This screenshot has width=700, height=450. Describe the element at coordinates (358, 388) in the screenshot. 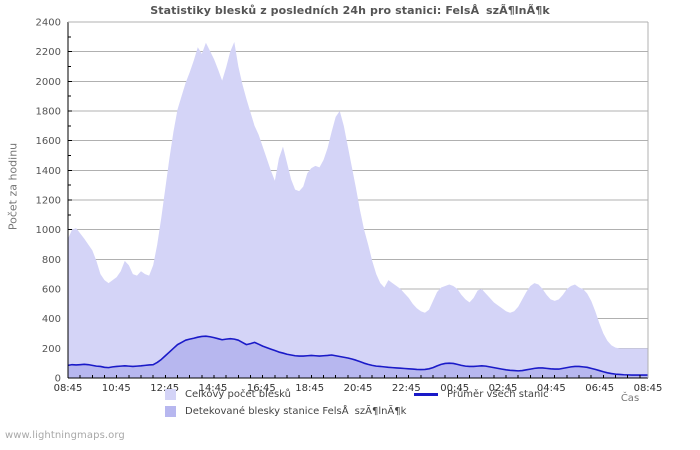

I see `svg-text: 20:45` at that location.